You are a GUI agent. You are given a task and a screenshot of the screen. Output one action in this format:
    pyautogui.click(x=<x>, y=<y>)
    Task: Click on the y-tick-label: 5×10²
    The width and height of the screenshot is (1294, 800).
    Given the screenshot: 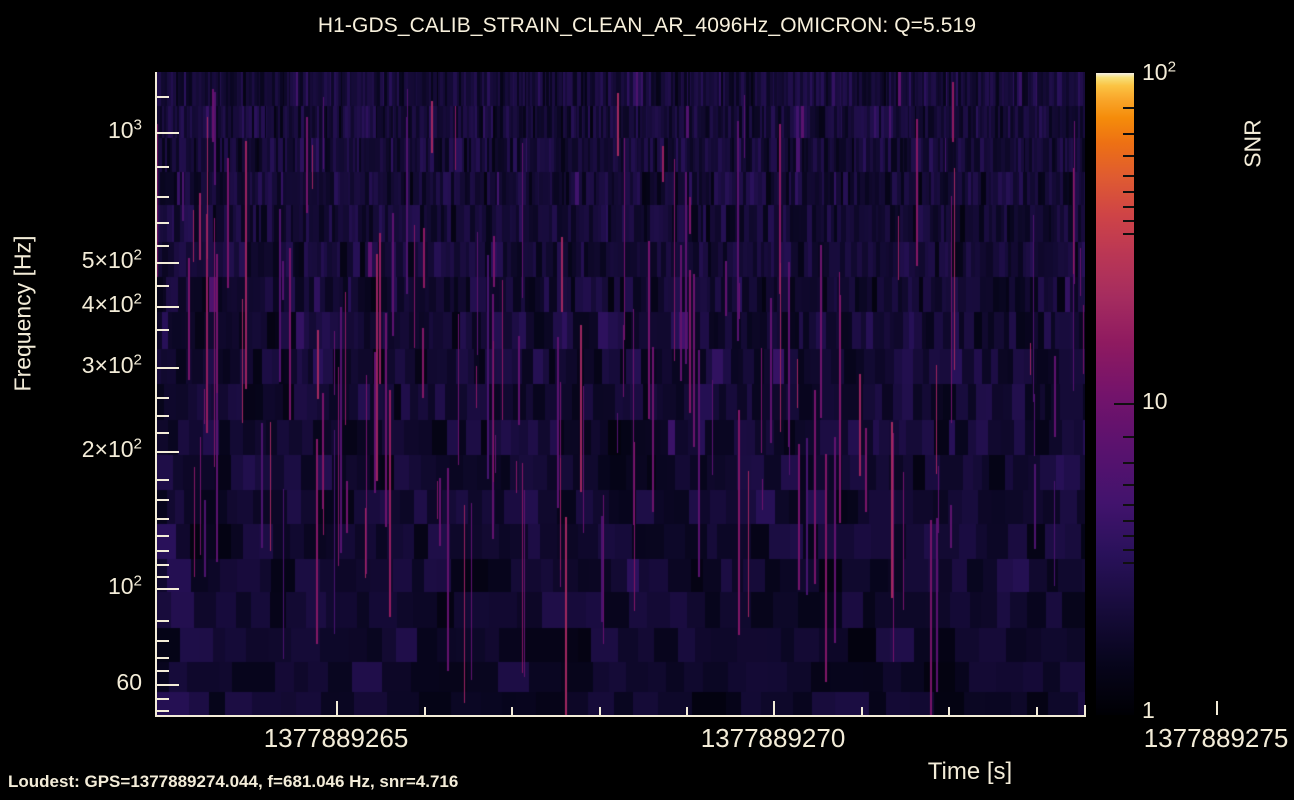 What is the action you would take?
    pyautogui.click(x=111, y=259)
    